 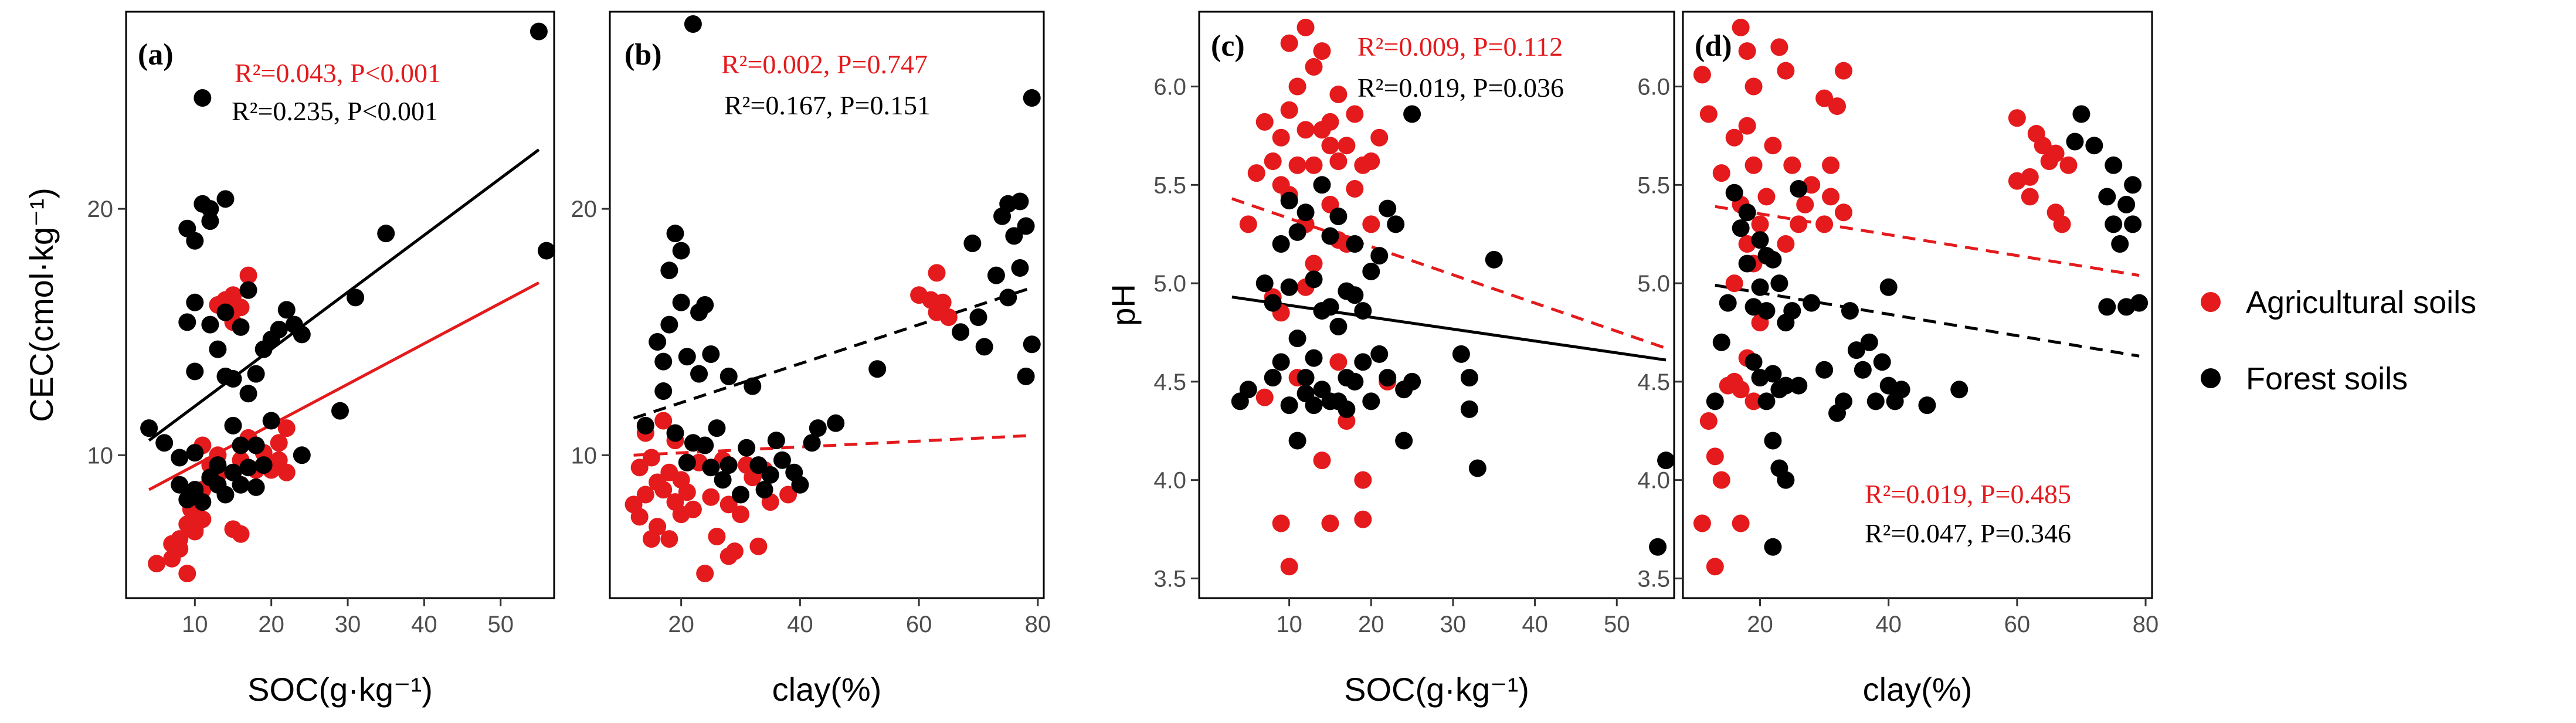 I want to click on x-tick-label: 60, so click(x=2017, y=624).